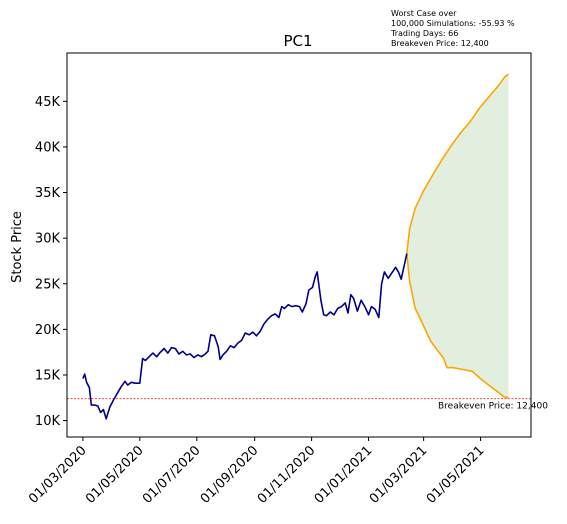 This screenshot has height=524, width=567. I want to click on info-line-4: Breakeven Price: 12,400, so click(453, 44).